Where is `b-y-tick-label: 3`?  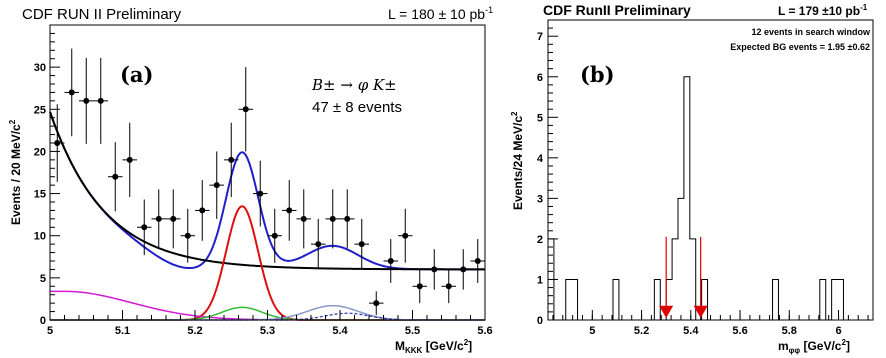
b-y-tick-label: 3 is located at coordinates (540, 199).